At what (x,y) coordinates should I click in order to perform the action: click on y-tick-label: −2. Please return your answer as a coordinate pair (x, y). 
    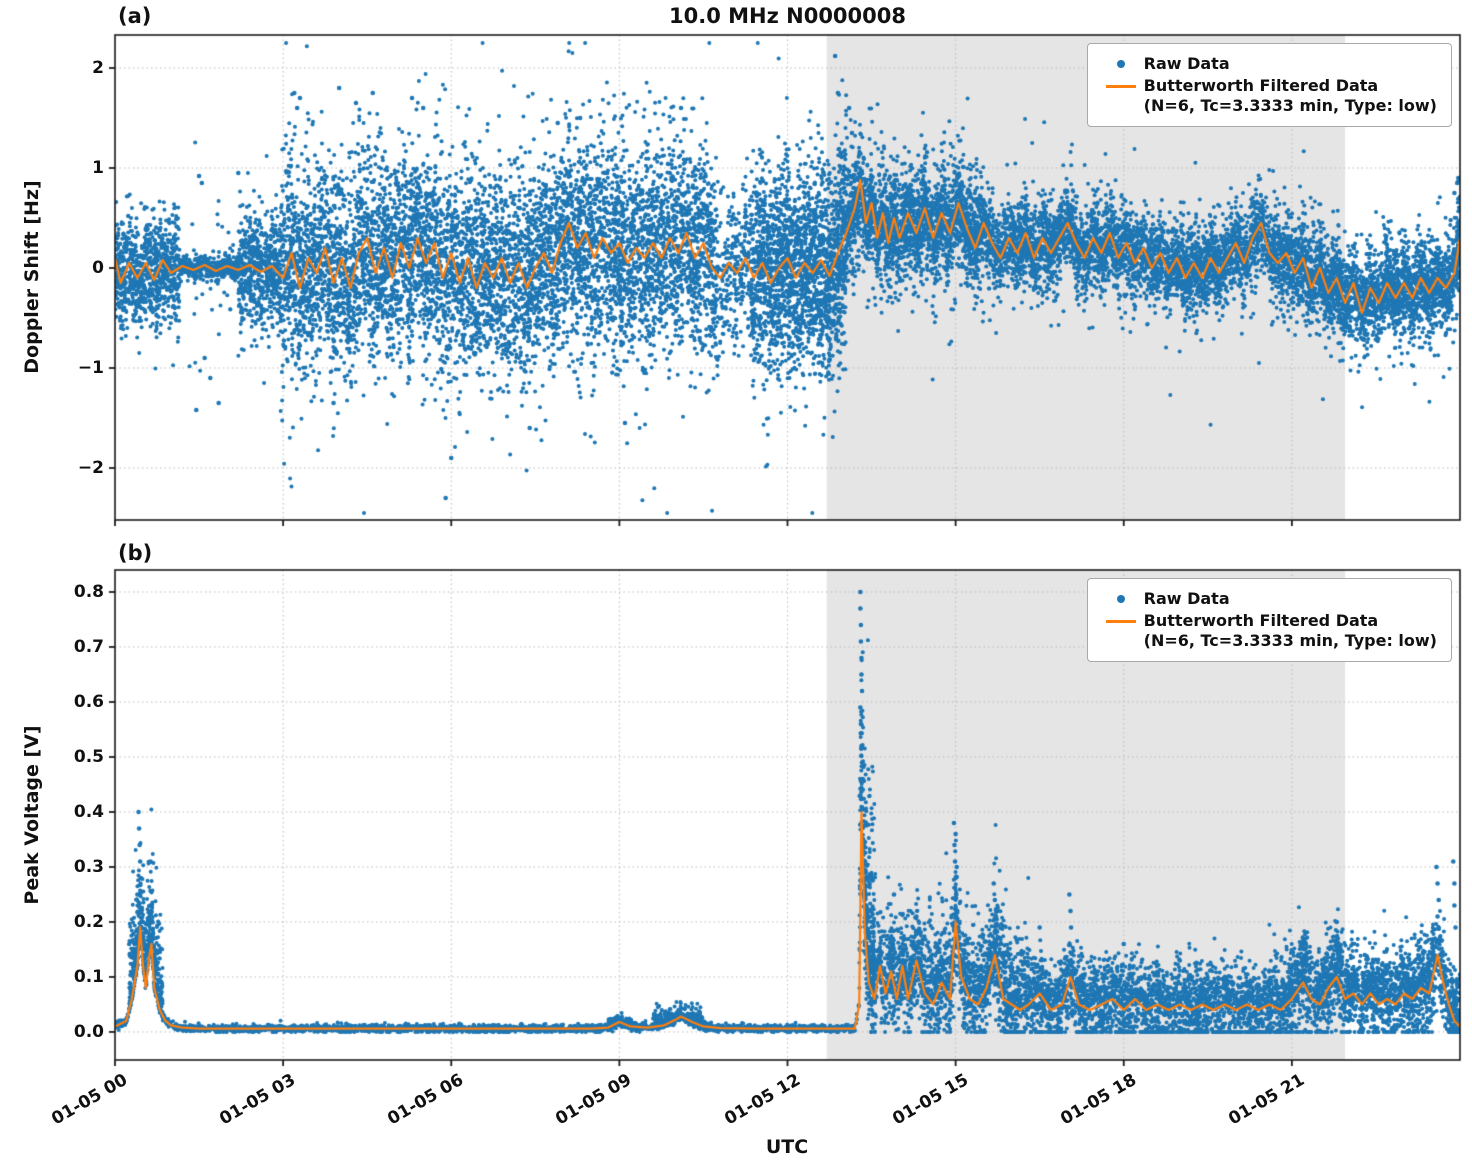
    Looking at the image, I should click on (90, 468).